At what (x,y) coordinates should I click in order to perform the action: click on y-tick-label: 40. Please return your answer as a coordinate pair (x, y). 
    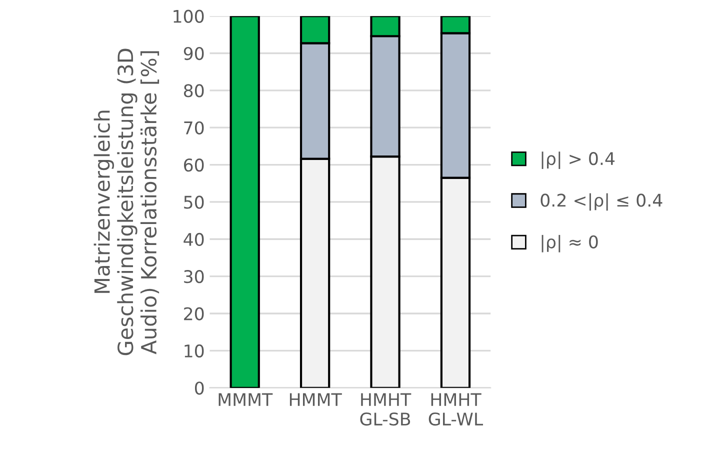
    Looking at the image, I should click on (194, 239).